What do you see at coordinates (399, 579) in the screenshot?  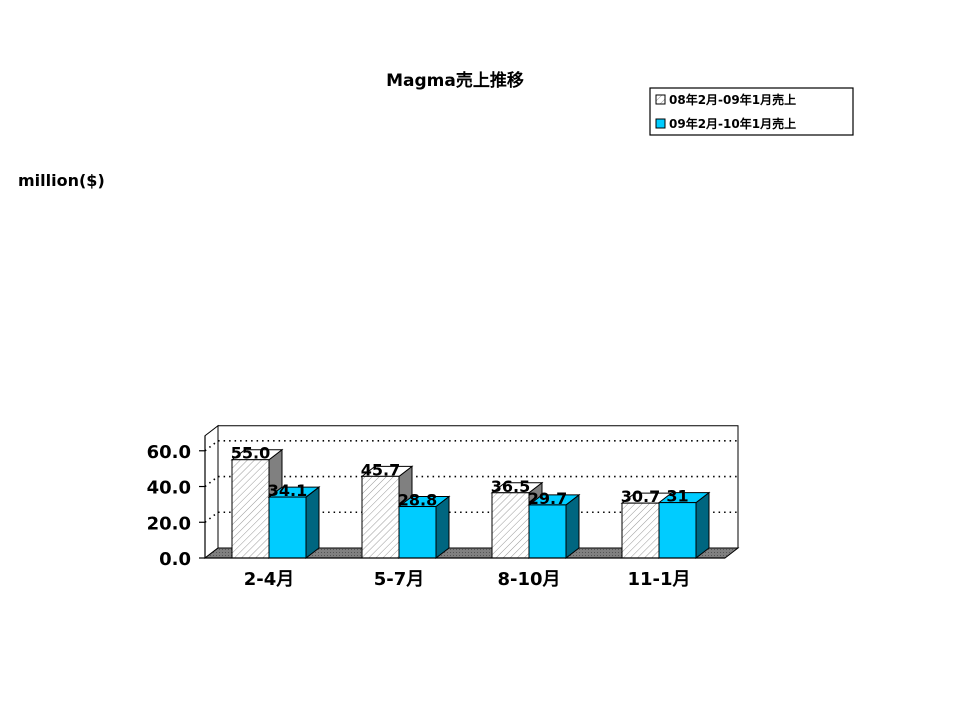 I see `x-tick-label: 5-7月` at bounding box center [399, 579].